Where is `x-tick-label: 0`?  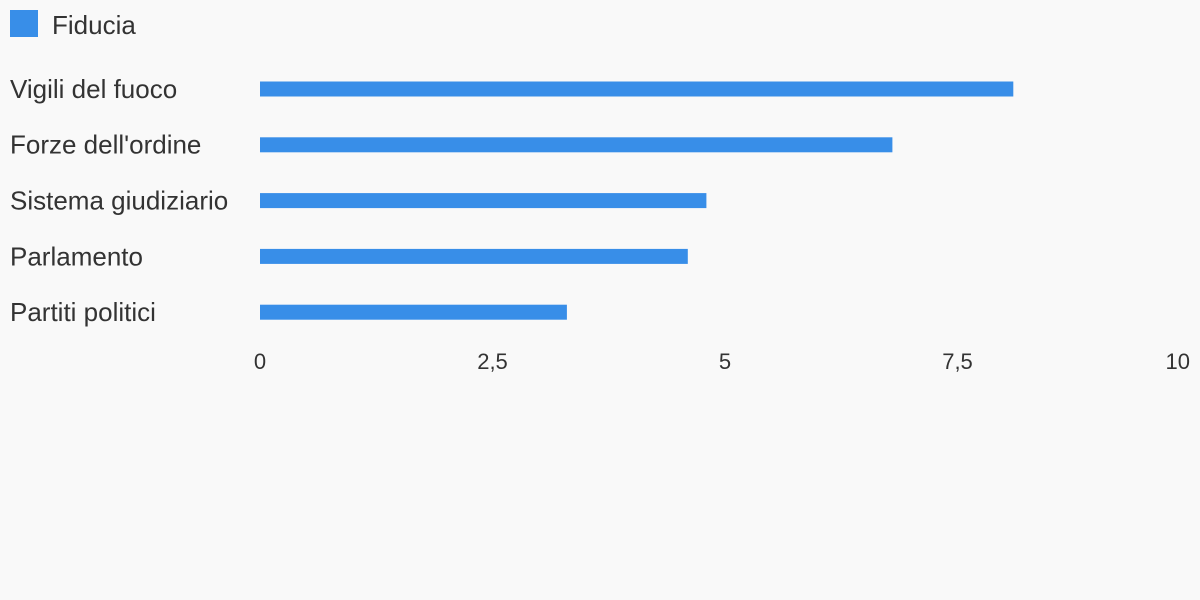
x-tick-label: 0 is located at coordinates (260, 361).